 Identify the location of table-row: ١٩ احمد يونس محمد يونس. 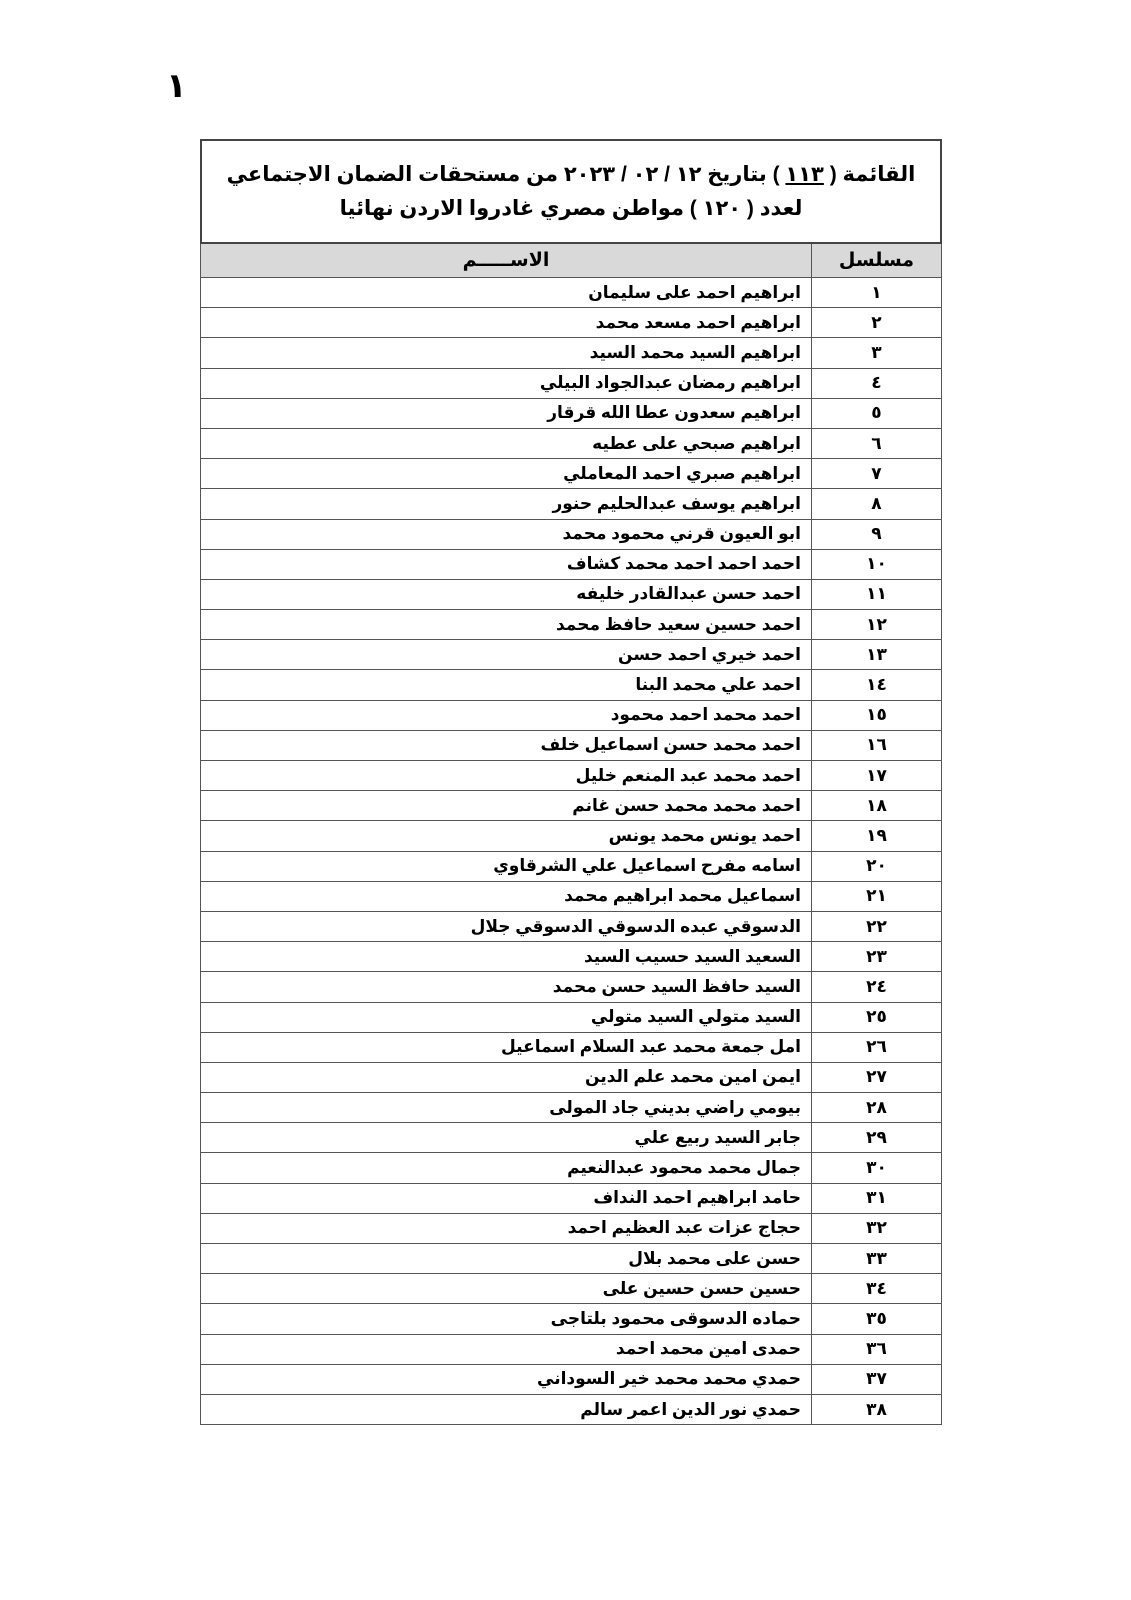
(571, 836).